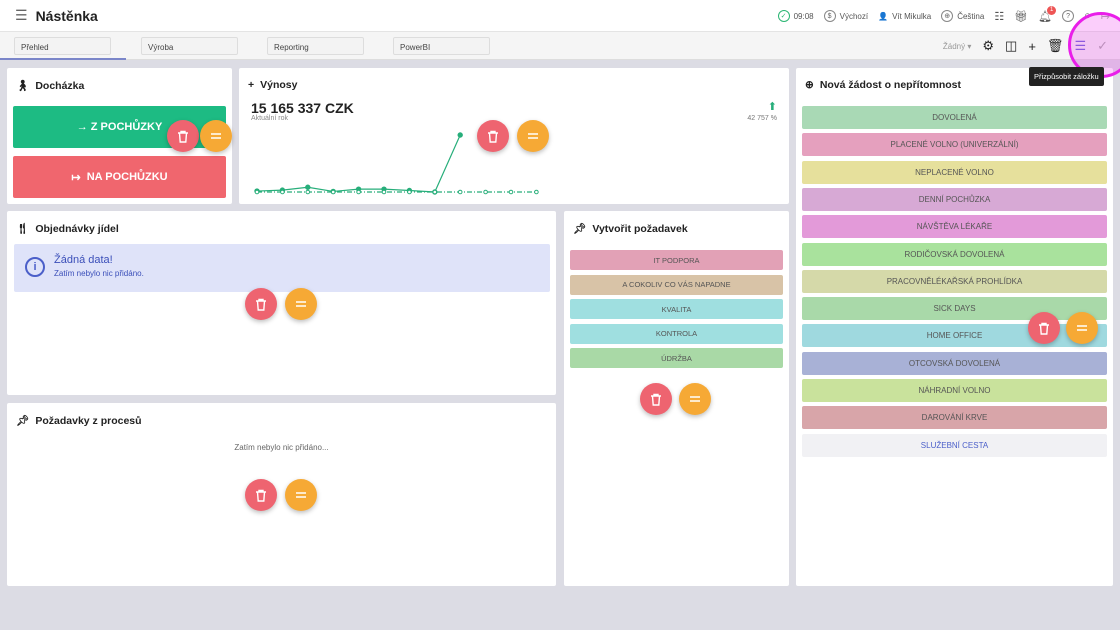 Image resolution: width=1120 pixels, height=630 pixels. Describe the element at coordinates (957, 46) in the screenshot. I see `layout-select: Žádný ▾` at that location.